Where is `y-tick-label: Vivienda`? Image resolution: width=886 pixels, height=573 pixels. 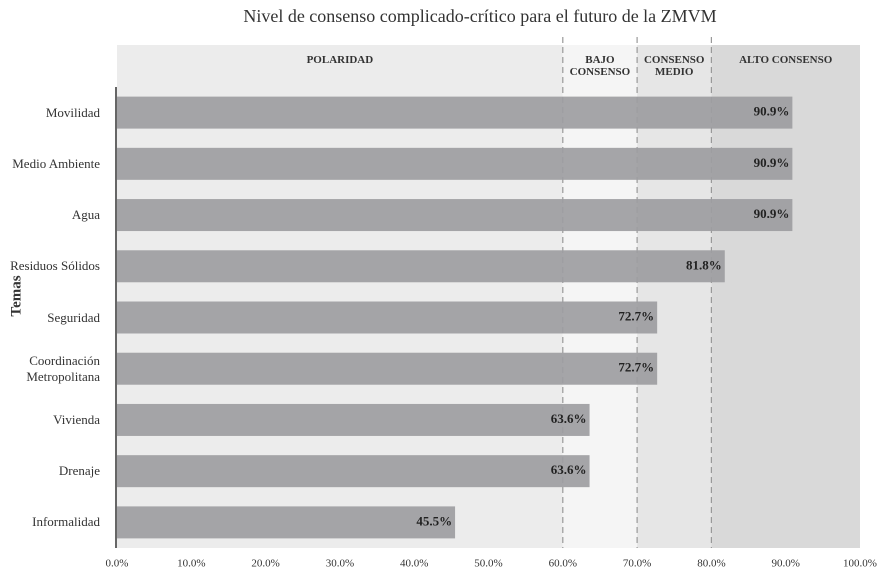
y-tick-label: Vivienda is located at coordinates (76, 419).